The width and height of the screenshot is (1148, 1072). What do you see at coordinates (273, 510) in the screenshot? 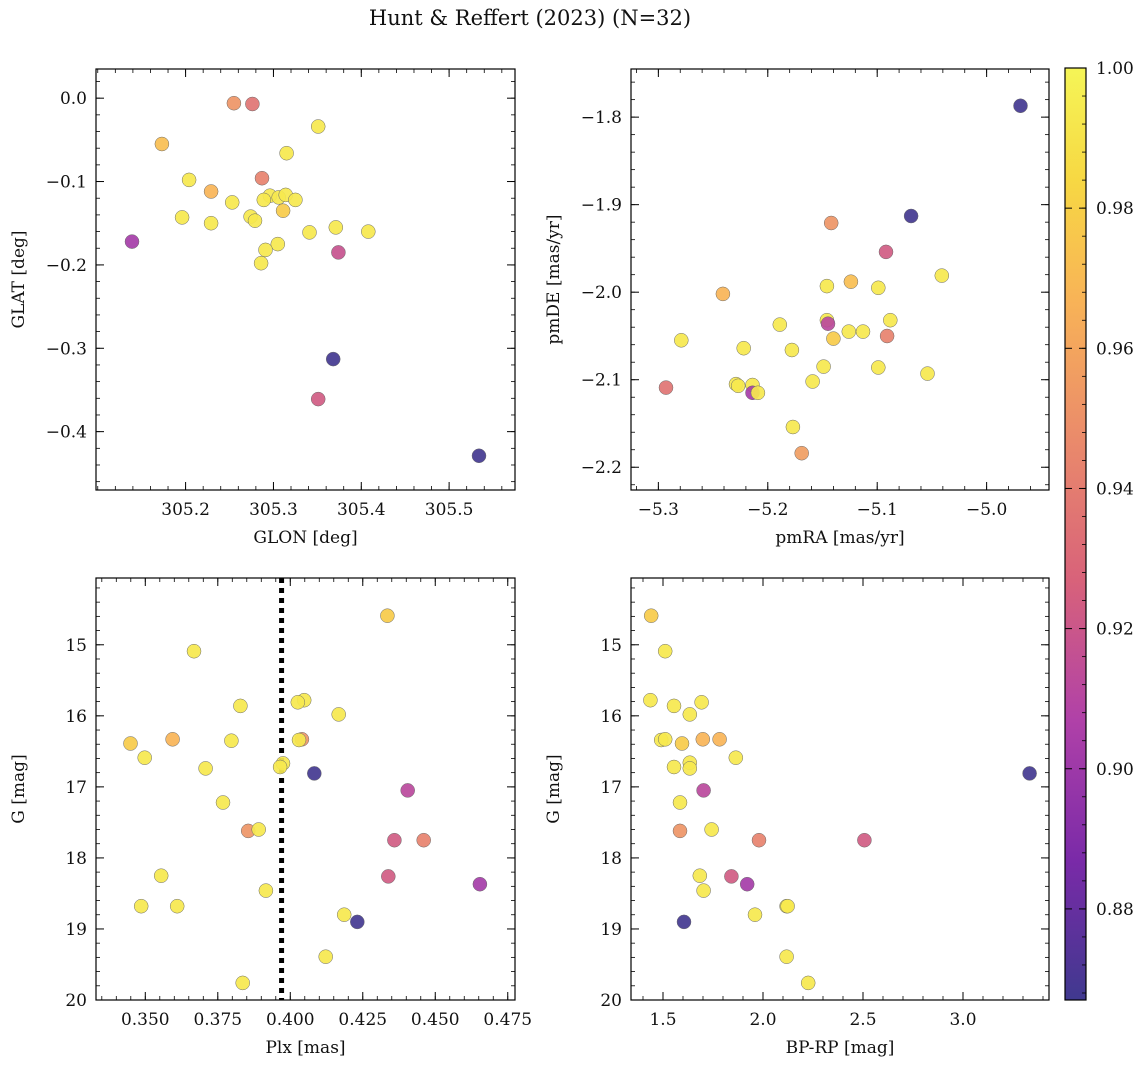
I see `x-tick-label: 305.3` at bounding box center [273, 510].